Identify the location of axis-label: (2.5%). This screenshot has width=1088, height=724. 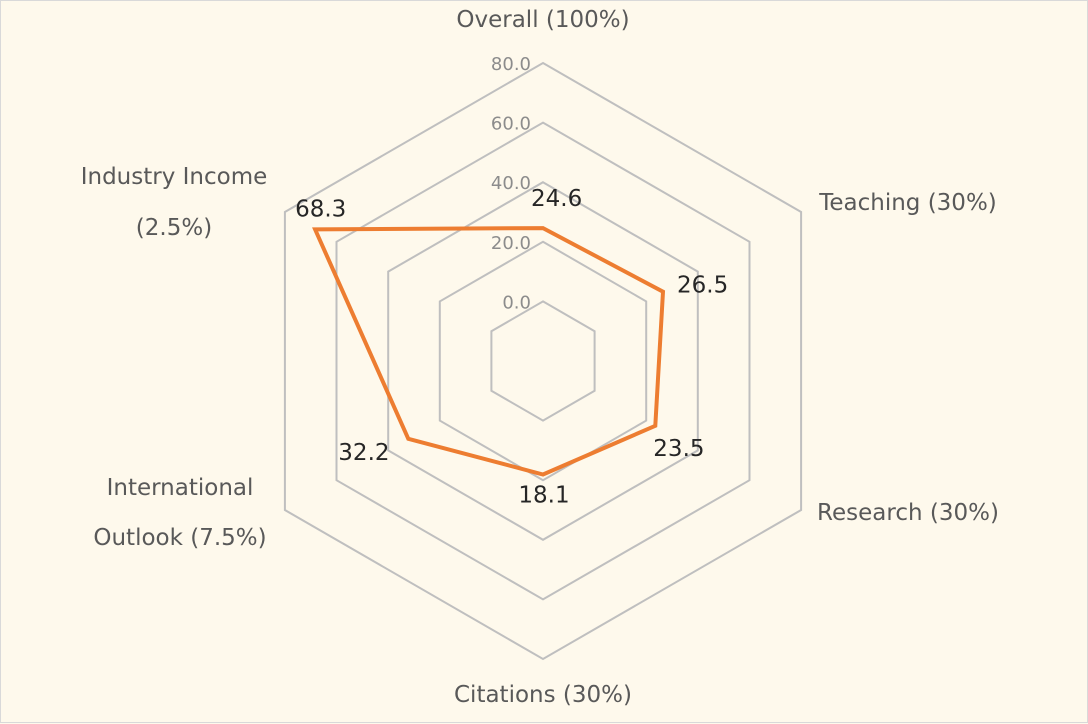
(174, 228).